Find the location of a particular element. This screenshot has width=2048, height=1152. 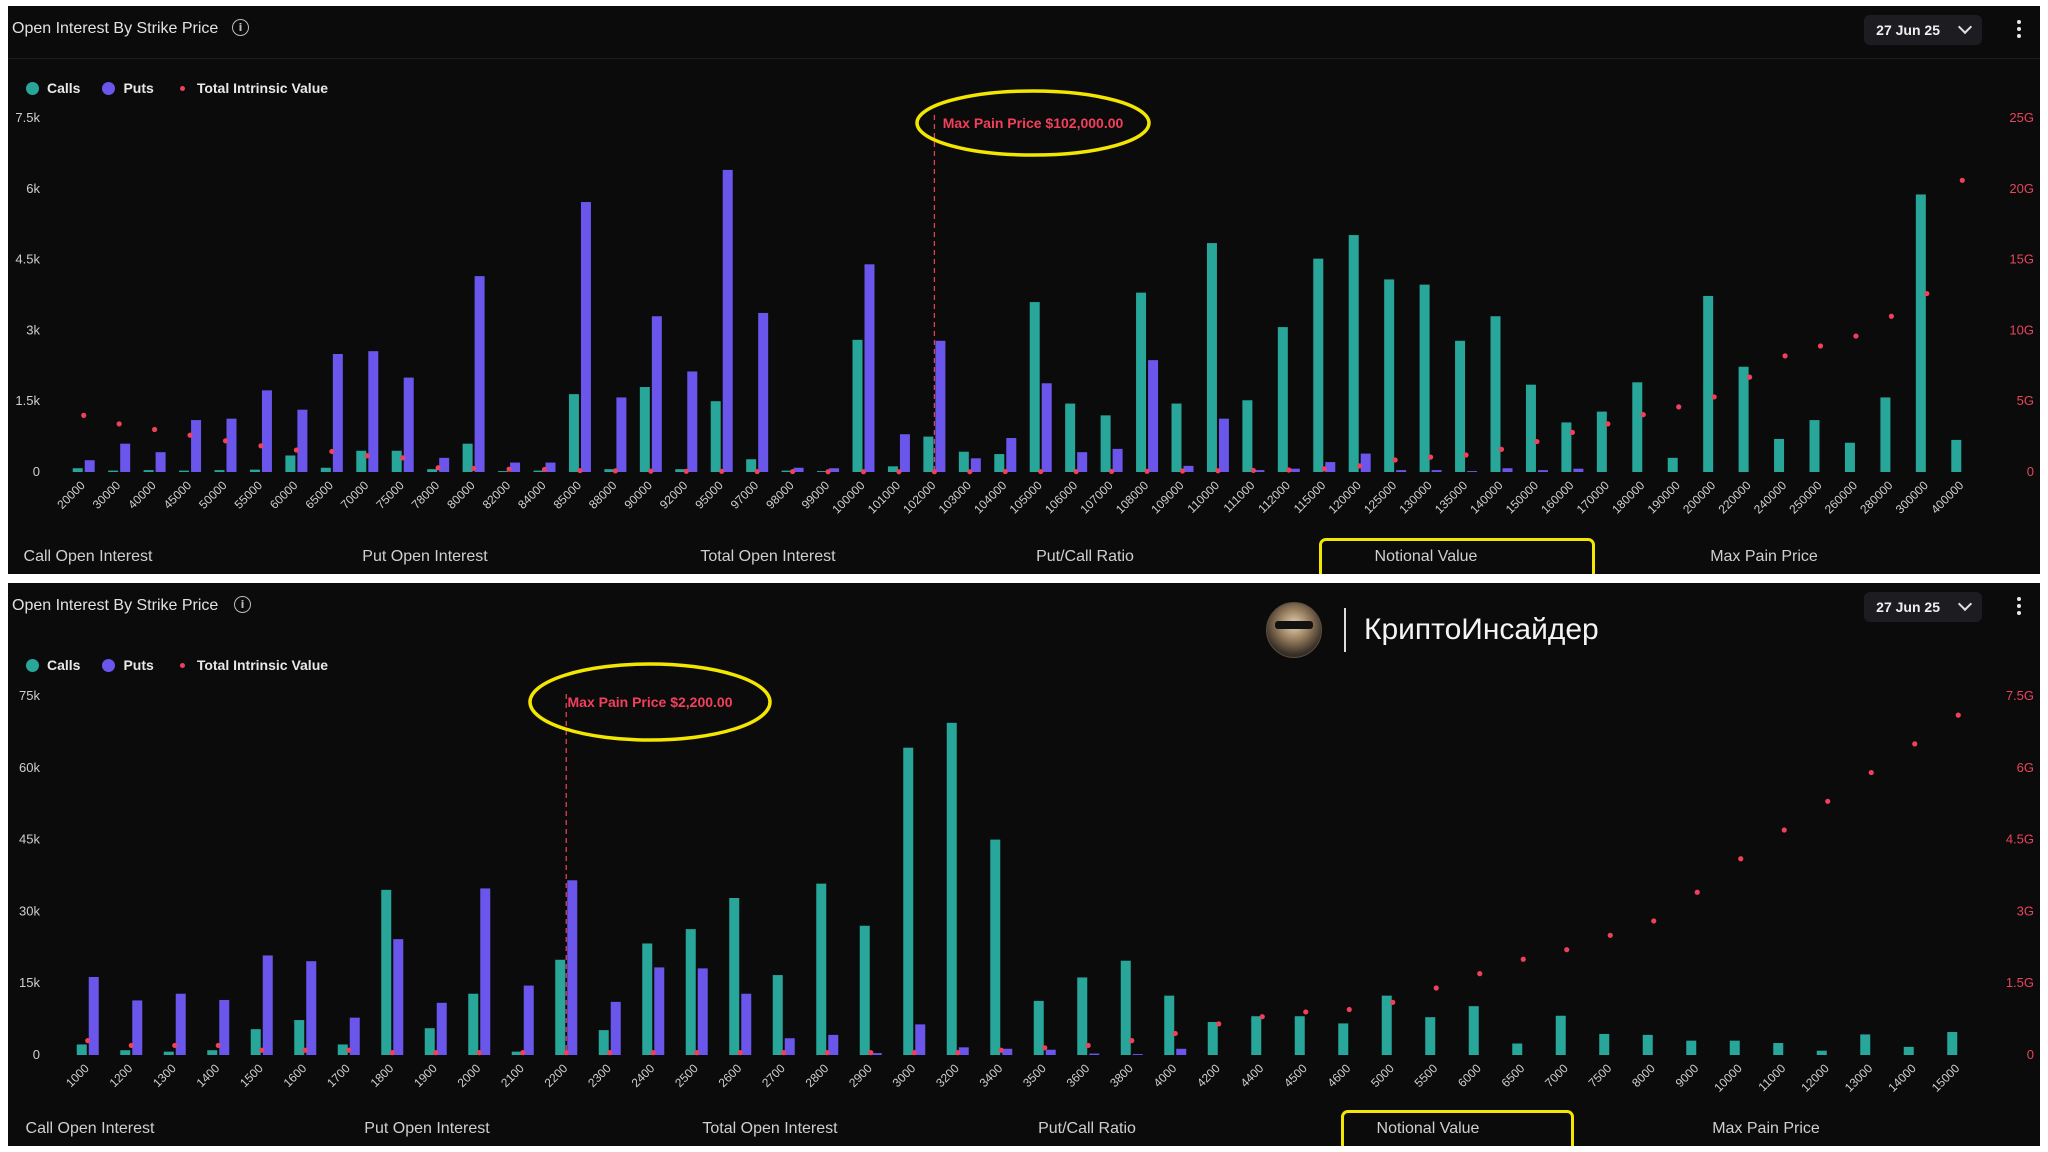

x-tick-label: 30000 is located at coordinates (107, 495).